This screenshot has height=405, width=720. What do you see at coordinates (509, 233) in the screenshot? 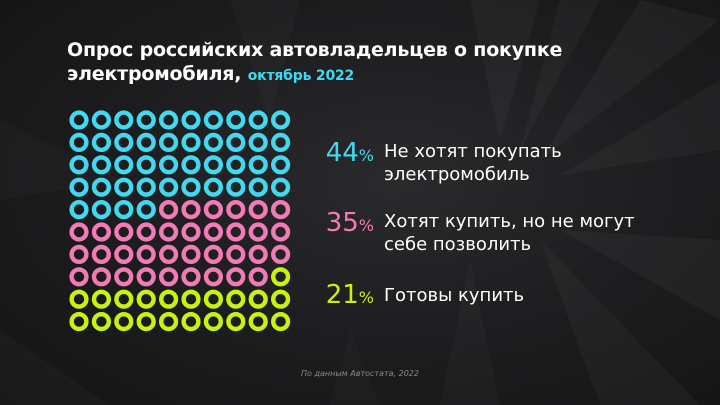
I see `stat-label: Хотят купить, но не могут себе позволить` at bounding box center [509, 233].